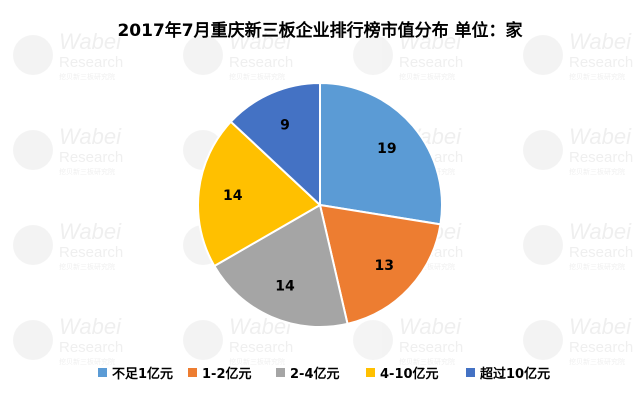 This screenshot has height=400, width=640. Describe the element at coordinates (285, 125) in the screenshot. I see `pie-data-label: 9` at that location.